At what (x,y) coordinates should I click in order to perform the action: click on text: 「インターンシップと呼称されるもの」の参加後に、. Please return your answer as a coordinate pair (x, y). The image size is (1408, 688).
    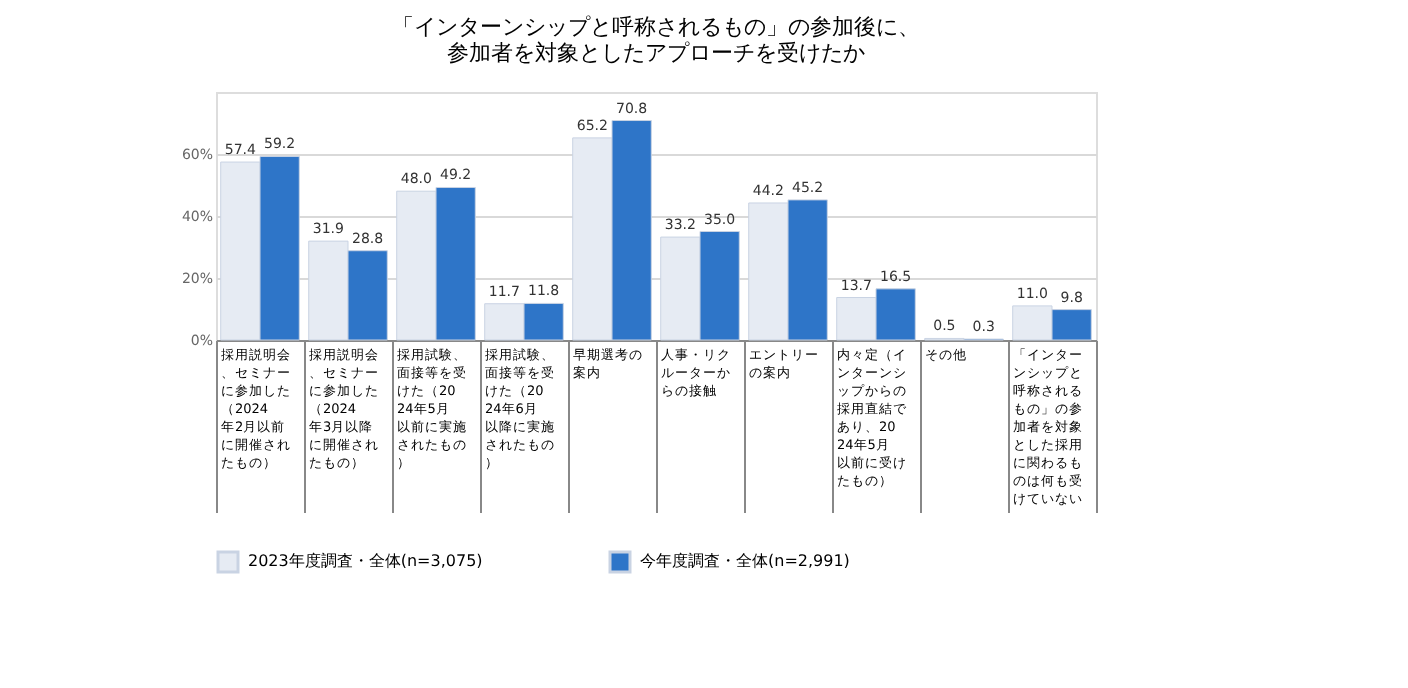
    Looking at the image, I should click on (656, 27).